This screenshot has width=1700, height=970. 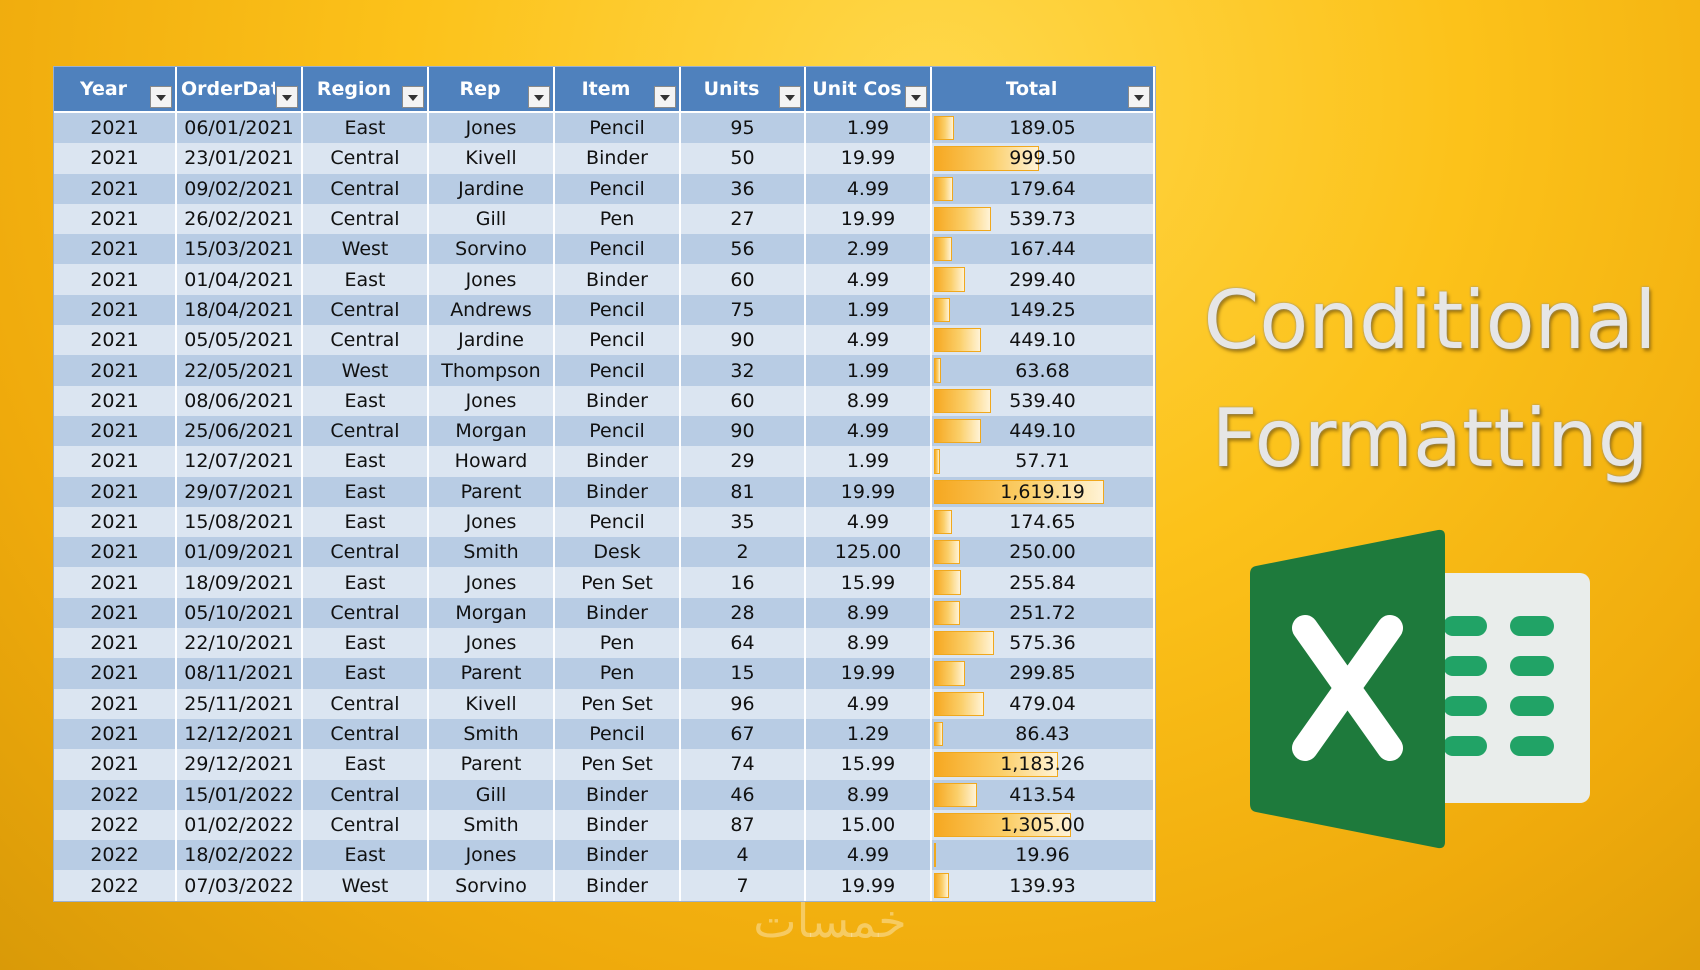 I want to click on cell-orderdate: 15/03/2021, so click(x=239, y=249).